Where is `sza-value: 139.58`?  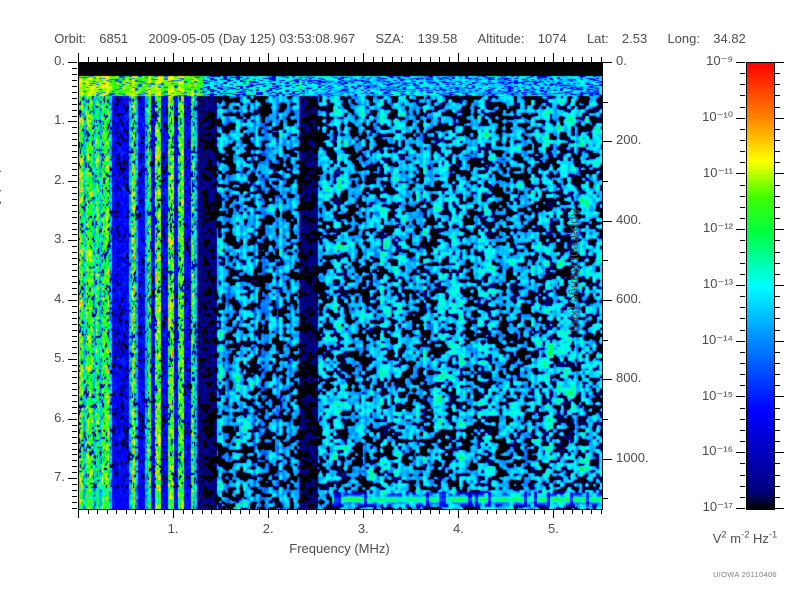
sza-value: 139.58 is located at coordinates (437, 38).